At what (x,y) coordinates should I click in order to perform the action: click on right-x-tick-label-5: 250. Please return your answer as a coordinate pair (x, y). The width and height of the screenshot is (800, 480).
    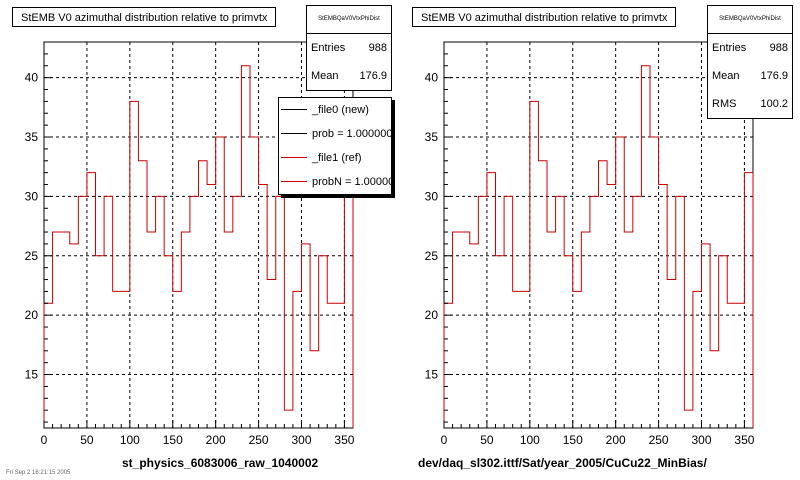
    Looking at the image, I should click on (659, 440).